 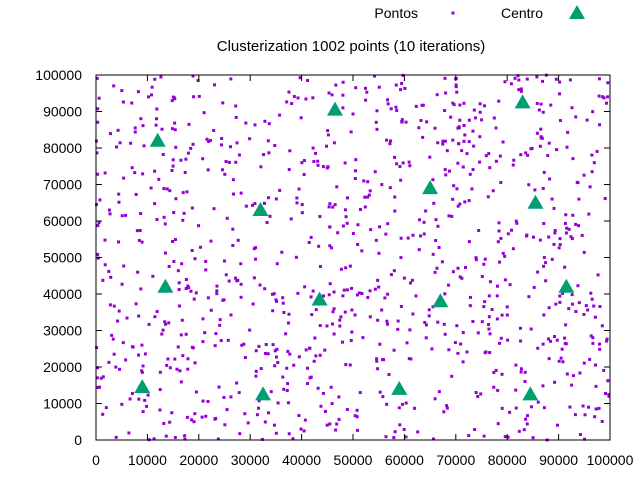 What do you see at coordinates (353, 460) in the screenshot?
I see `x-tick-label: 50000` at bounding box center [353, 460].